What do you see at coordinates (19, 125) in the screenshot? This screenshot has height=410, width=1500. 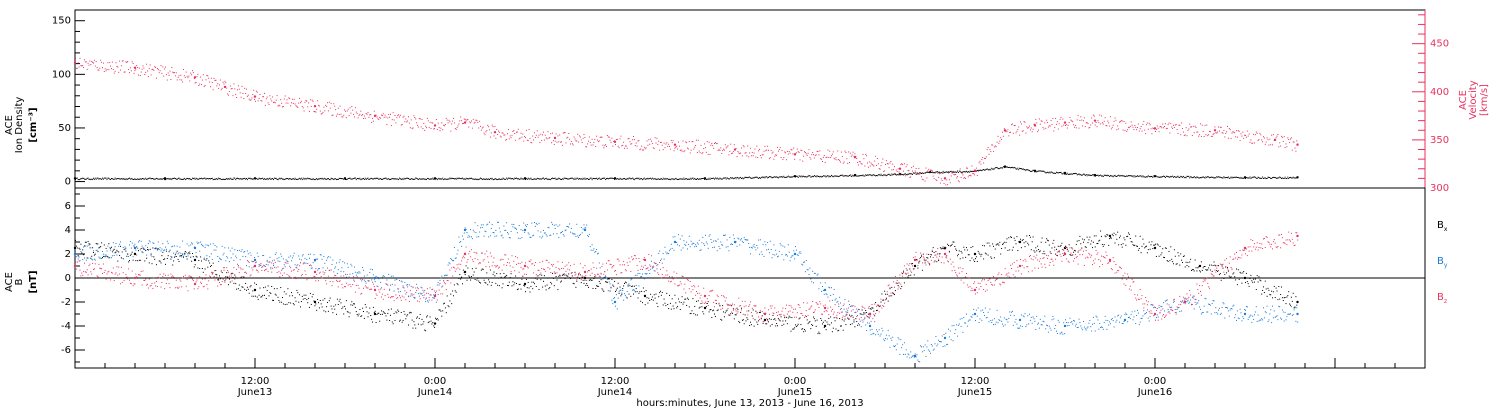 I see `top-ylabel-line-2: Ion Density` at bounding box center [19, 125].